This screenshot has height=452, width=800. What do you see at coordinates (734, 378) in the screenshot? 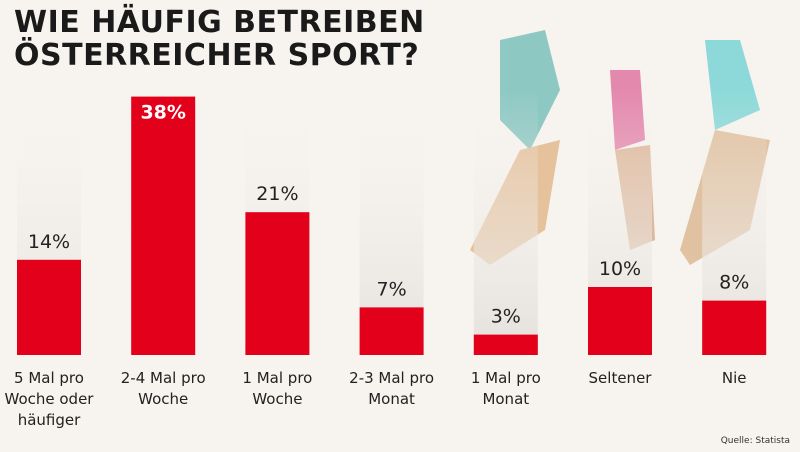
I see `x-tick-label: Nie` at bounding box center [734, 378].